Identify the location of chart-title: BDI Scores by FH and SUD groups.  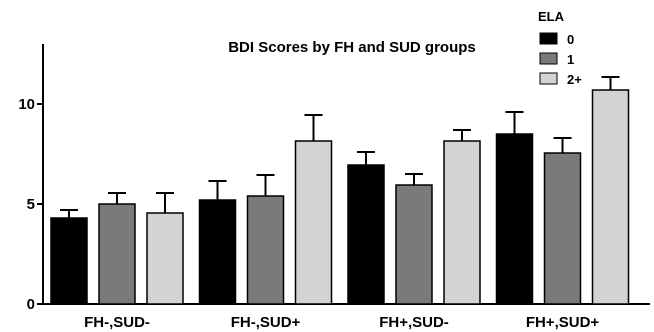
(352, 47).